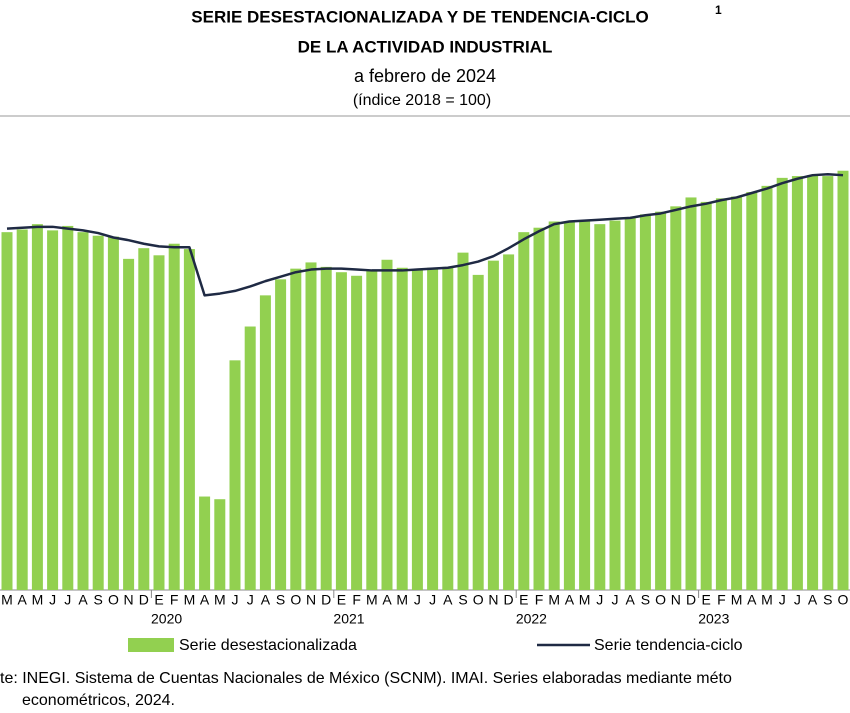 This screenshot has width=850, height=713. What do you see at coordinates (151, 645) in the screenshot?
I see `legend-swatch` at bounding box center [151, 645].